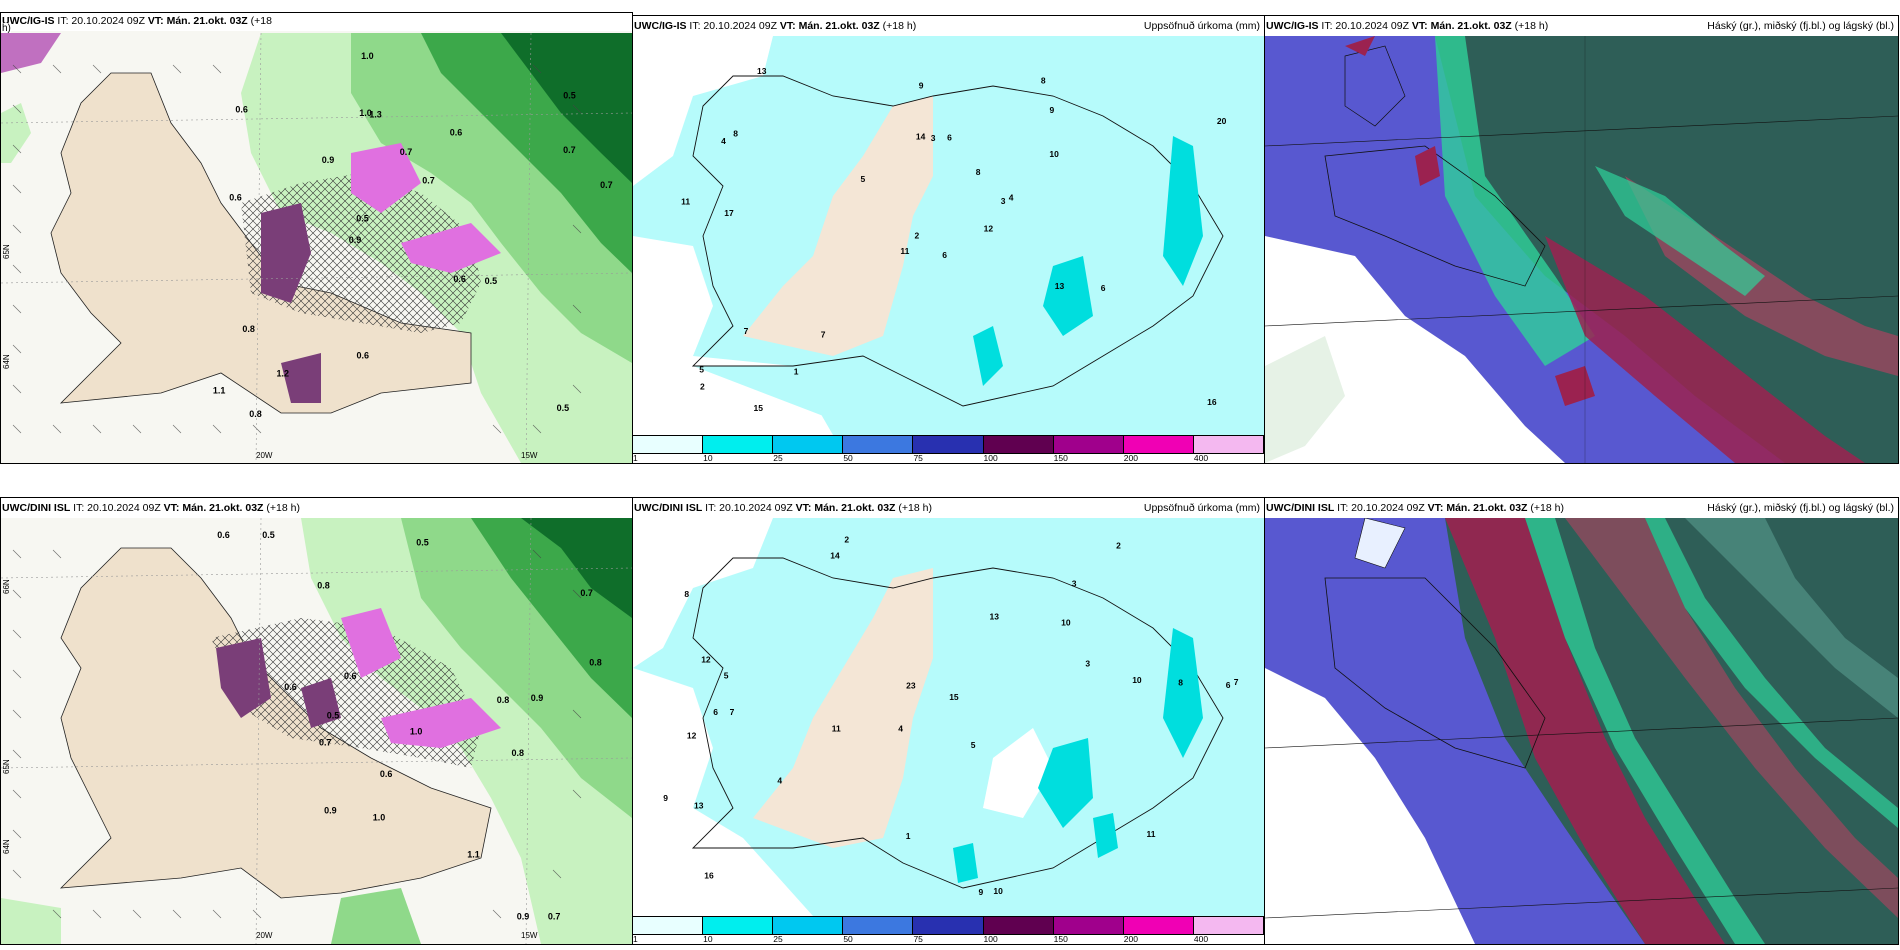 Image resolution: width=1900 pixels, height=950 pixels. What do you see at coordinates (1477, 508) in the screenshot?
I see `valid-time: VT: Mán. 21.okt. 03Z` at bounding box center [1477, 508].